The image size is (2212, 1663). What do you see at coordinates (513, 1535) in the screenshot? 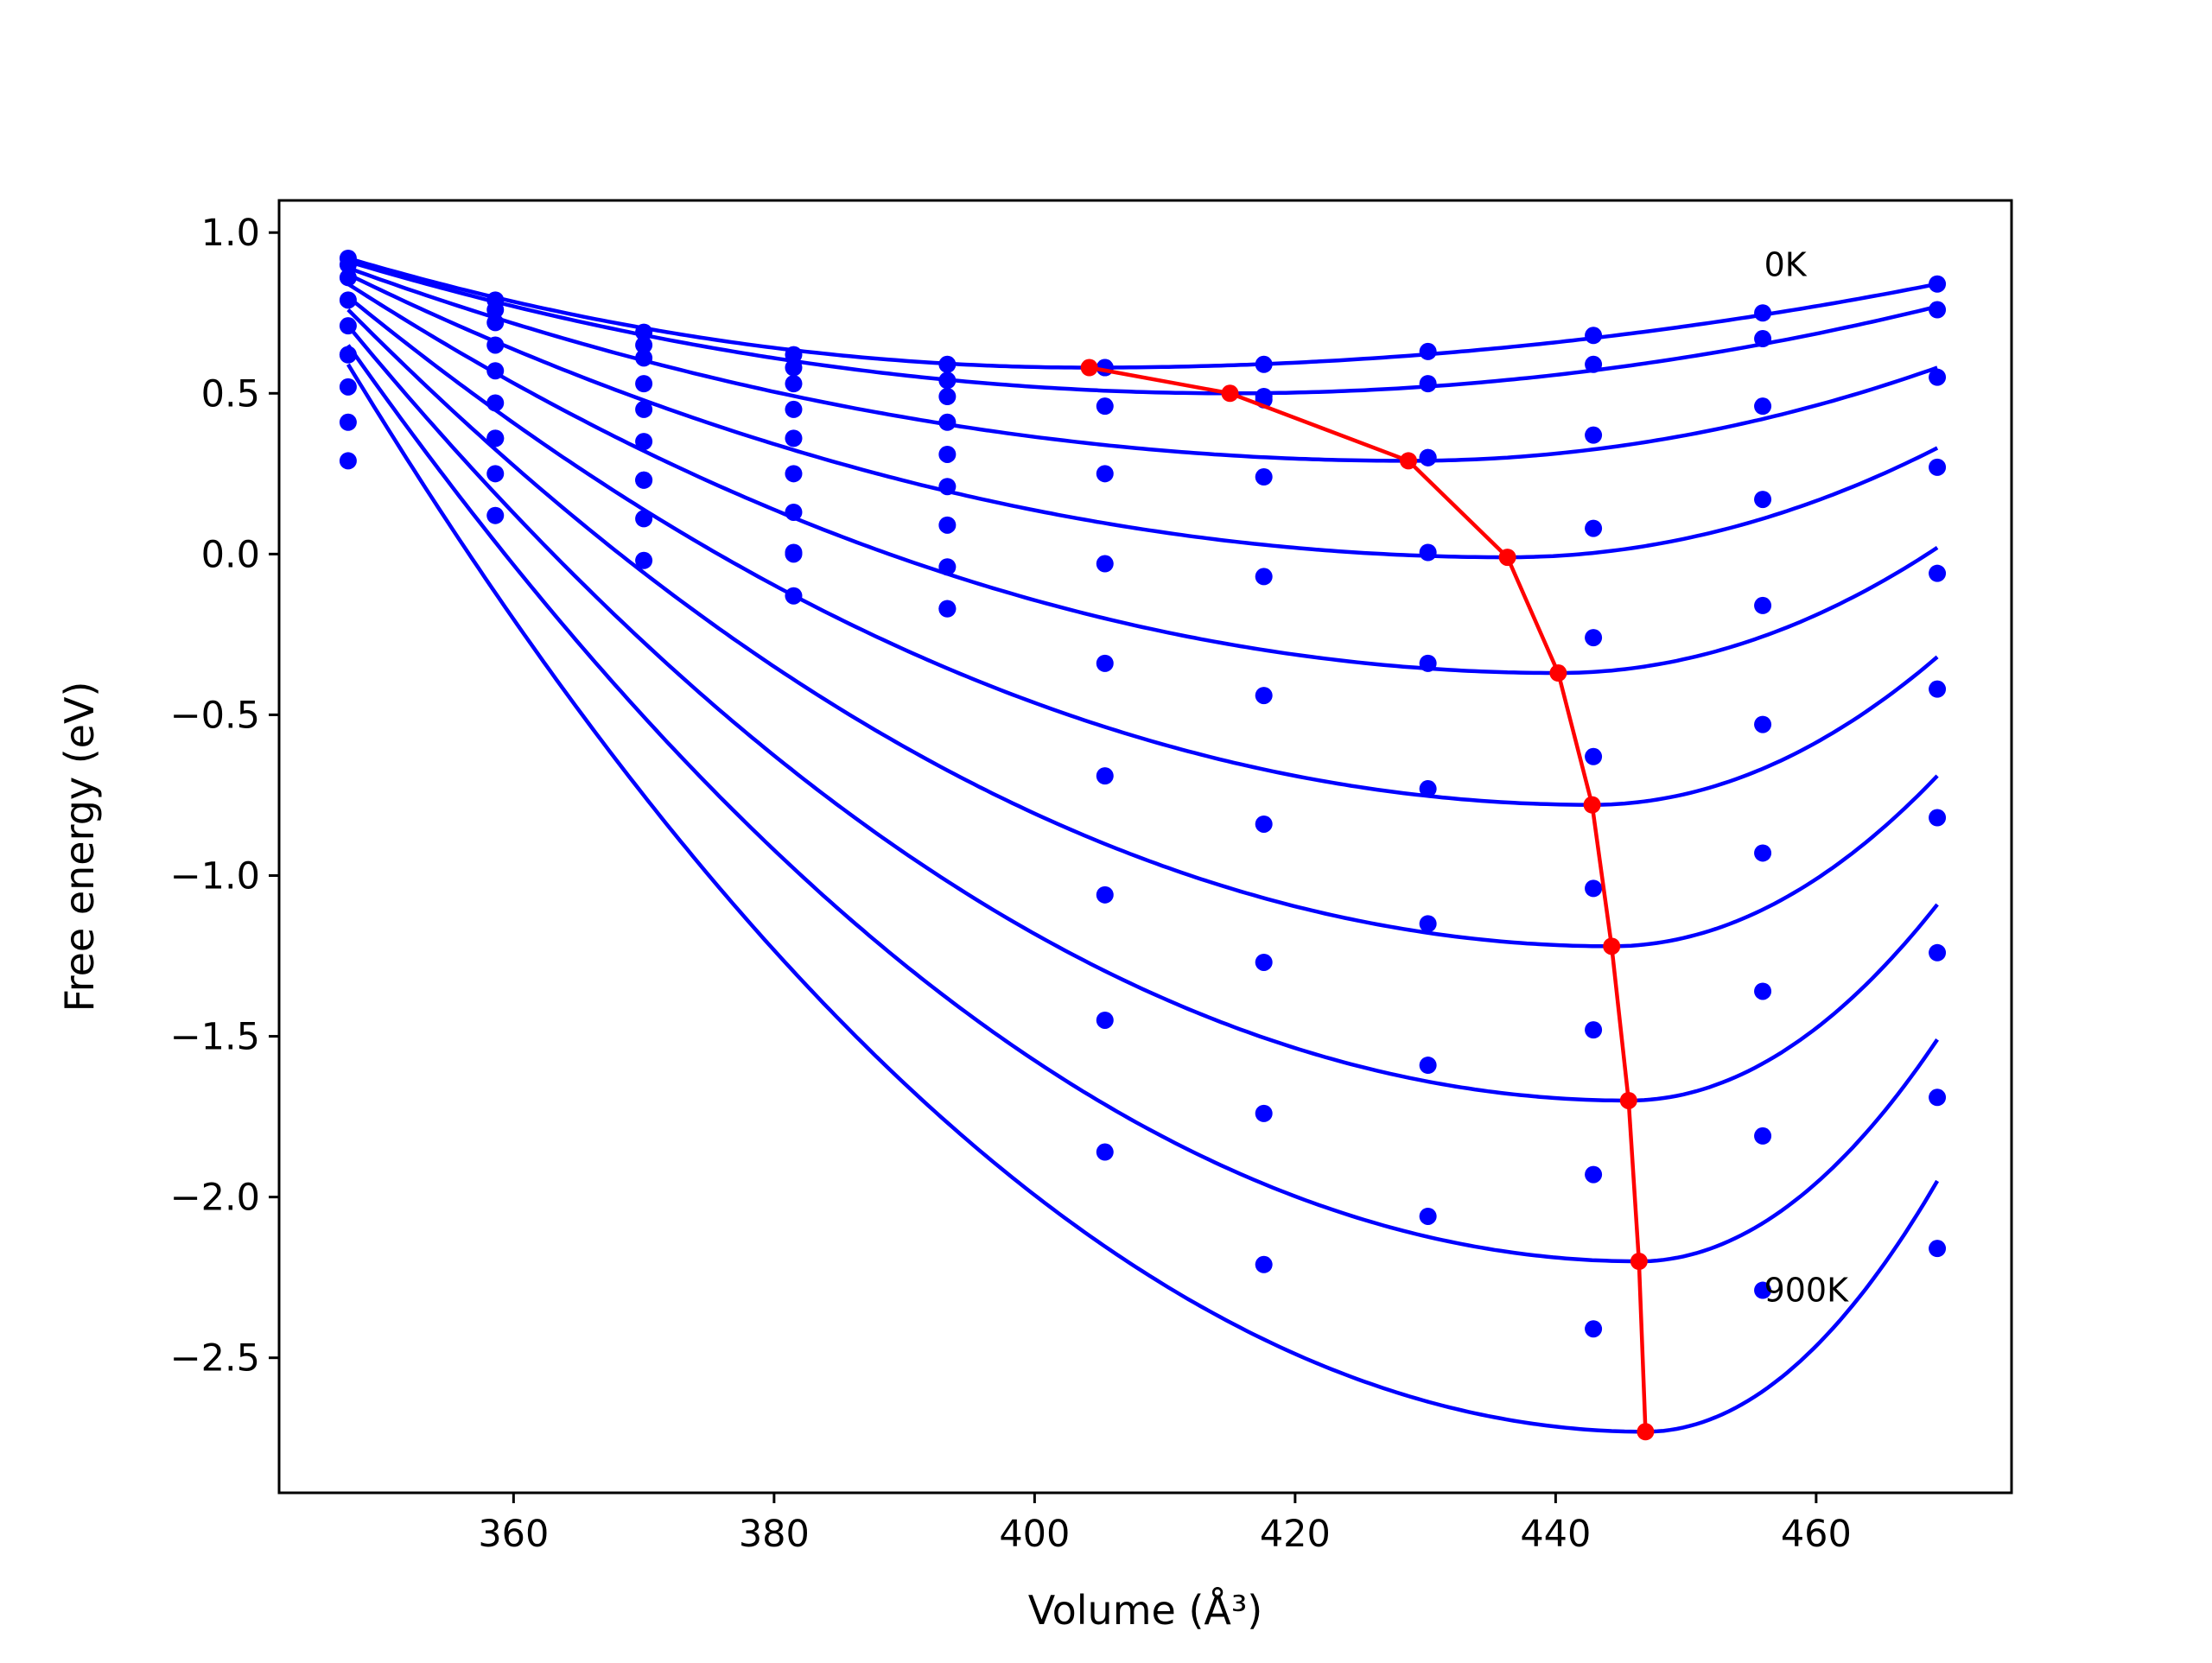
I see `x-tick-label: 360` at bounding box center [513, 1535].